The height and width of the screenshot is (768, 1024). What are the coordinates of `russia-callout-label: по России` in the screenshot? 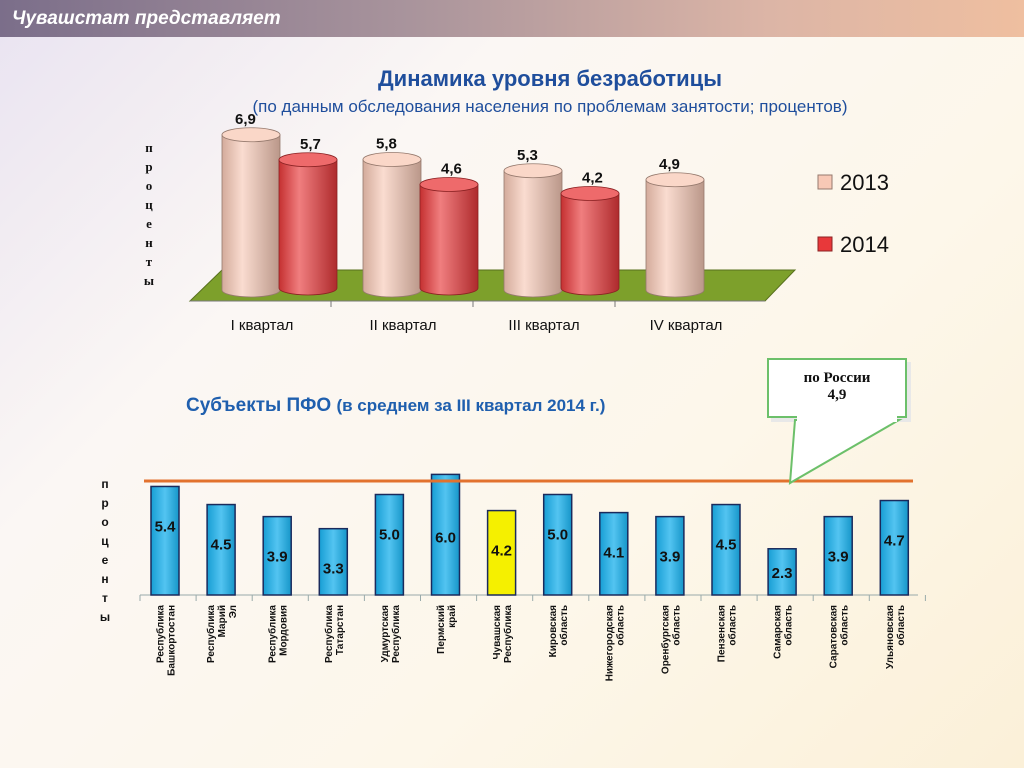 It's located at (837, 378).